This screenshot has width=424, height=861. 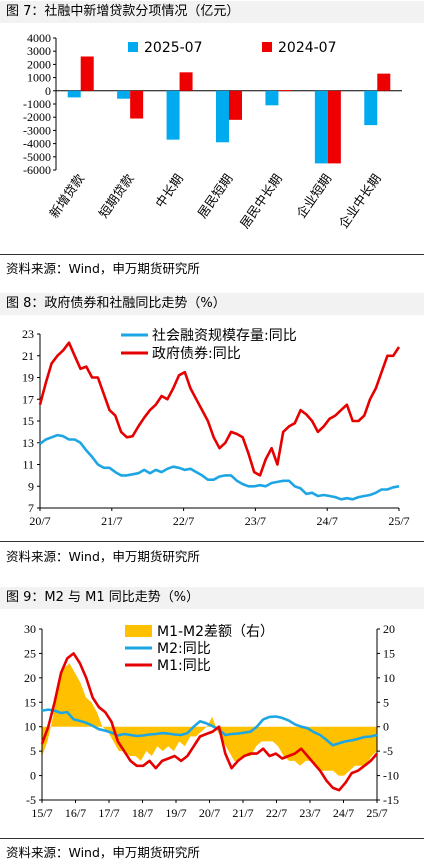 I want to click on y-tick-label-right: 20, so click(x=389, y=629).